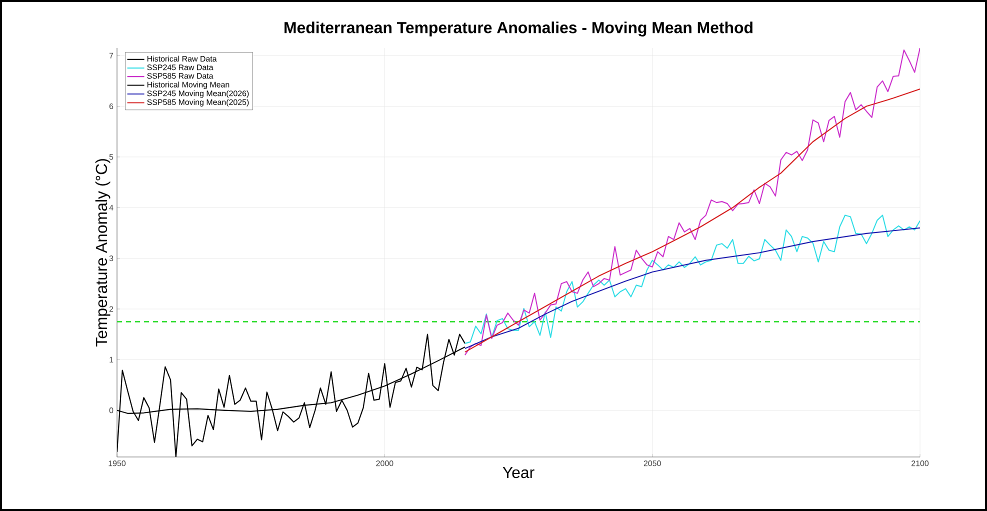 This screenshot has height=511, width=987. Describe the element at coordinates (518, 29) in the screenshot. I see `chart-title: Mediterranean Temperature Anomalies - Moving Mean Method` at that location.